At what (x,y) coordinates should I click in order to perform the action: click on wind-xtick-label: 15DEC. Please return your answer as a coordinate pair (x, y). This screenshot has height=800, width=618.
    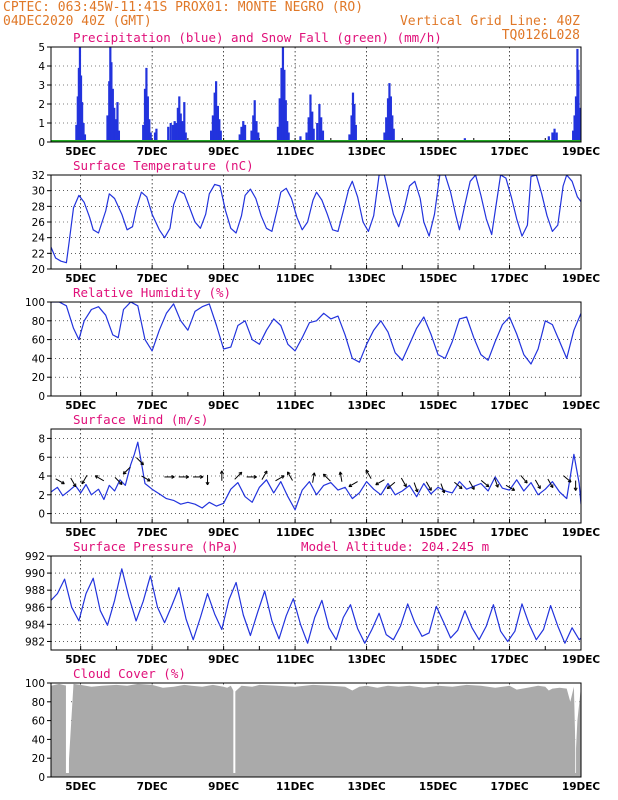
    Looking at the image, I should click on (438, 533).